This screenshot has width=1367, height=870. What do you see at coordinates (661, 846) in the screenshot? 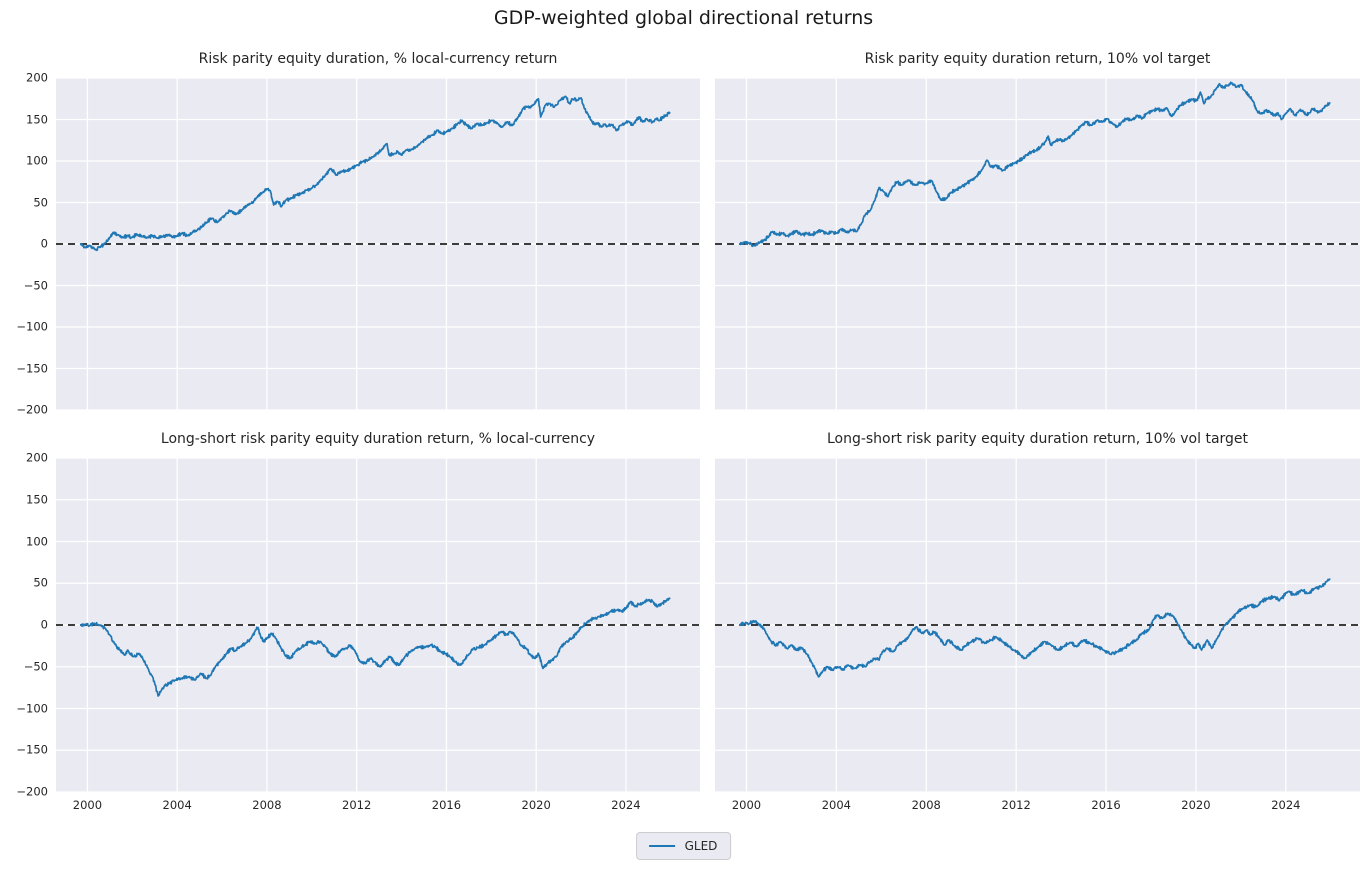
I see `legend-line-icon` at bounding box center [661, 846].